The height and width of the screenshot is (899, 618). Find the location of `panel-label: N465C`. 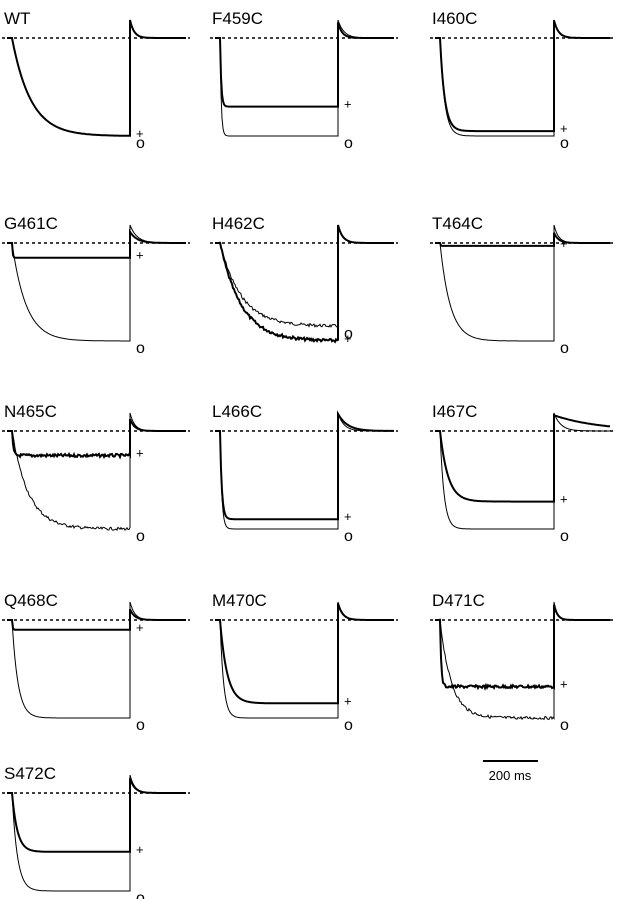

panel-label: N465C is located at coordinates (30, 411).